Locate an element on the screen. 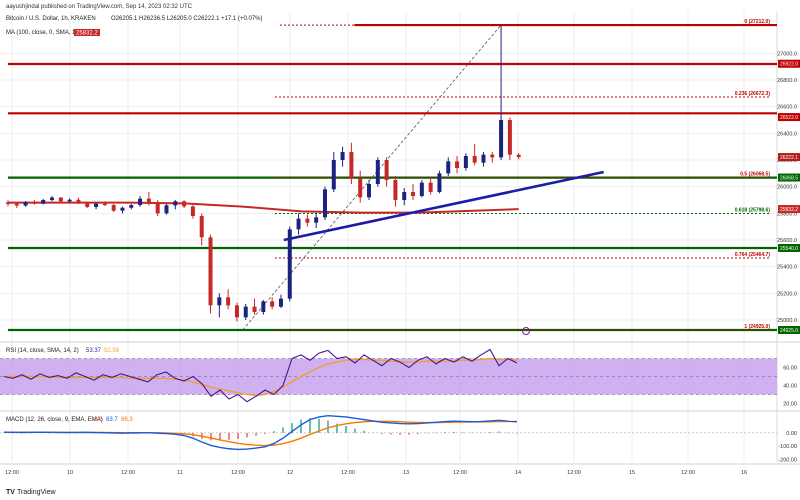  price-tick-7: 25600.0 is located at coordinates (787, 241).